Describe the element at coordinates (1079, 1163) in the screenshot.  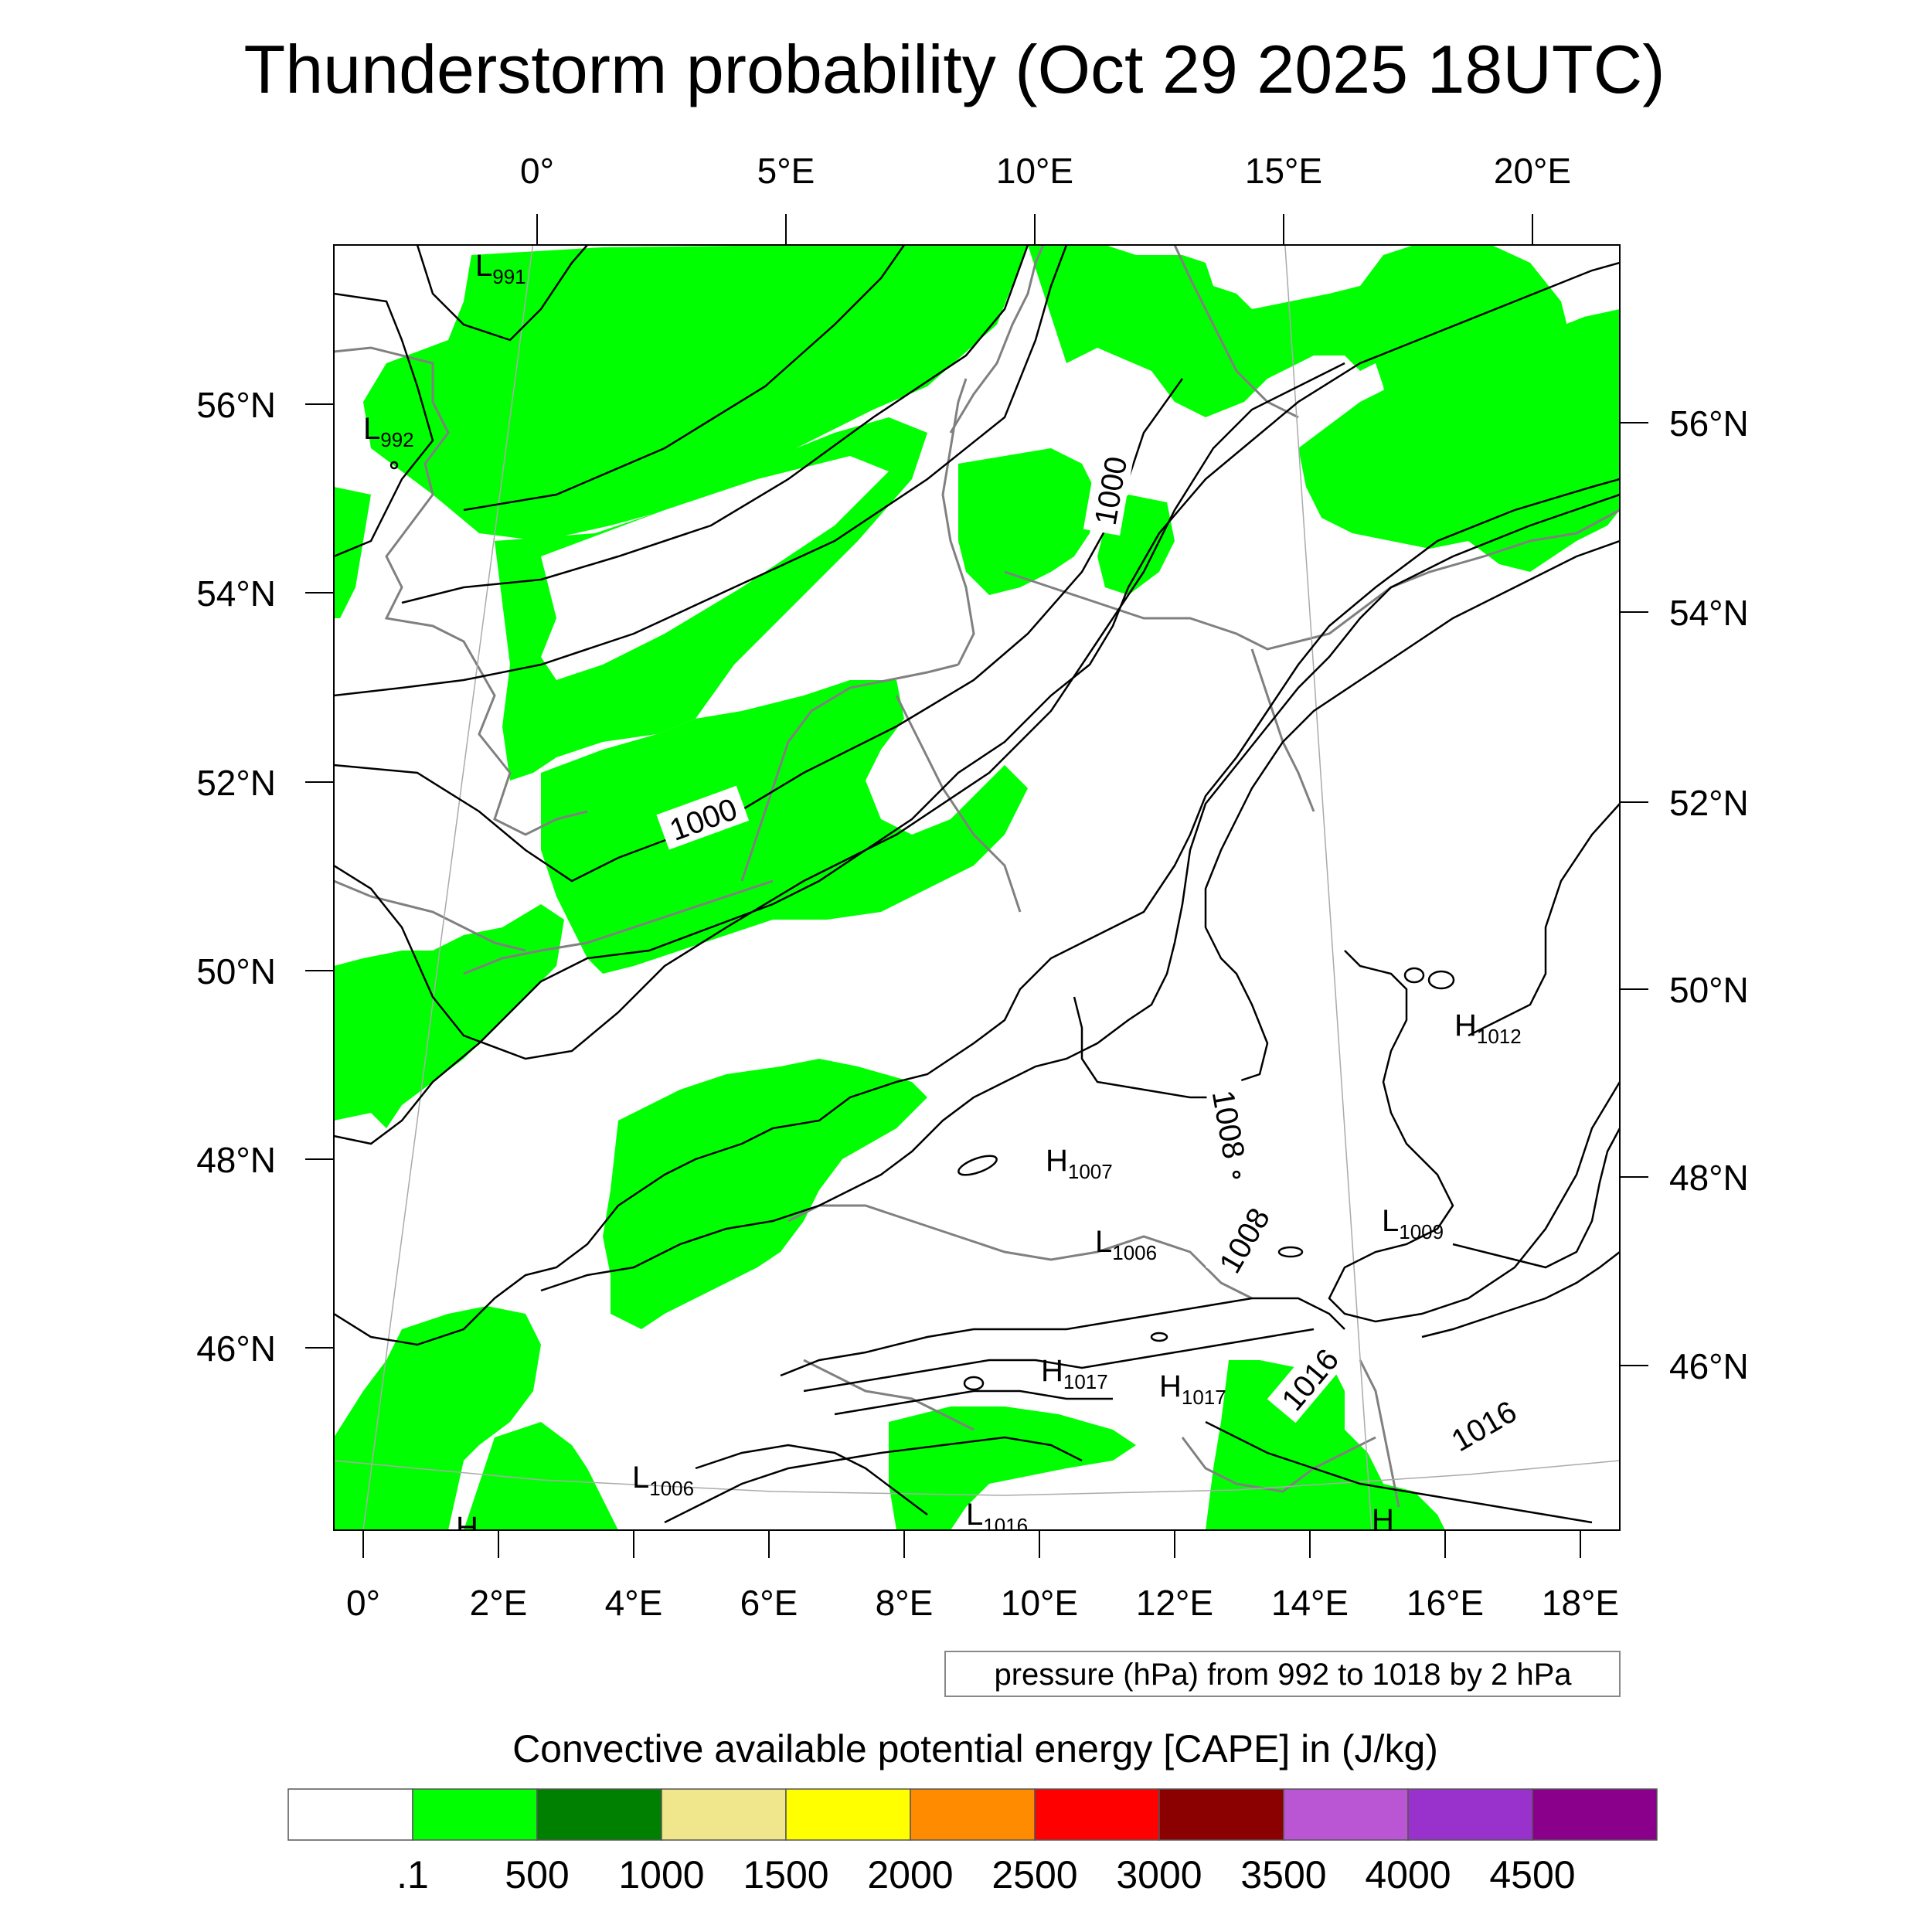
I see `high-center-1007: H1007` at that location.